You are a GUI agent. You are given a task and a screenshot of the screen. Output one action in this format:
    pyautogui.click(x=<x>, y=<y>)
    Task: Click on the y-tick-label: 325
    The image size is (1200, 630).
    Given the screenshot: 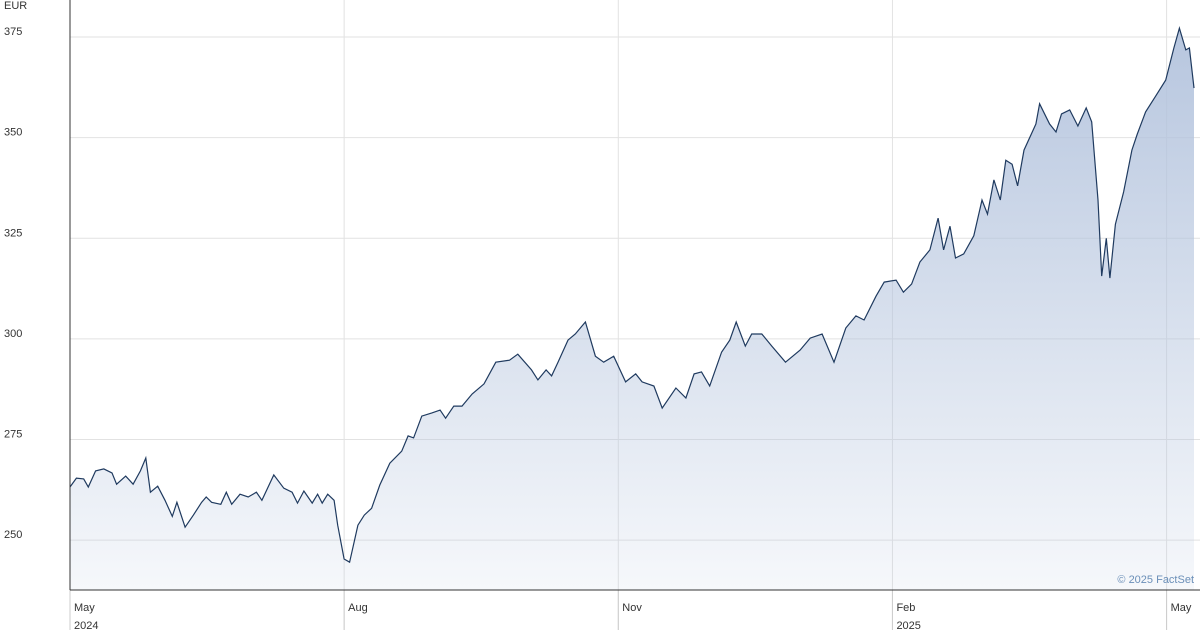 What is the action you would take?
    pyautogui.click(x=13, y=233)
    